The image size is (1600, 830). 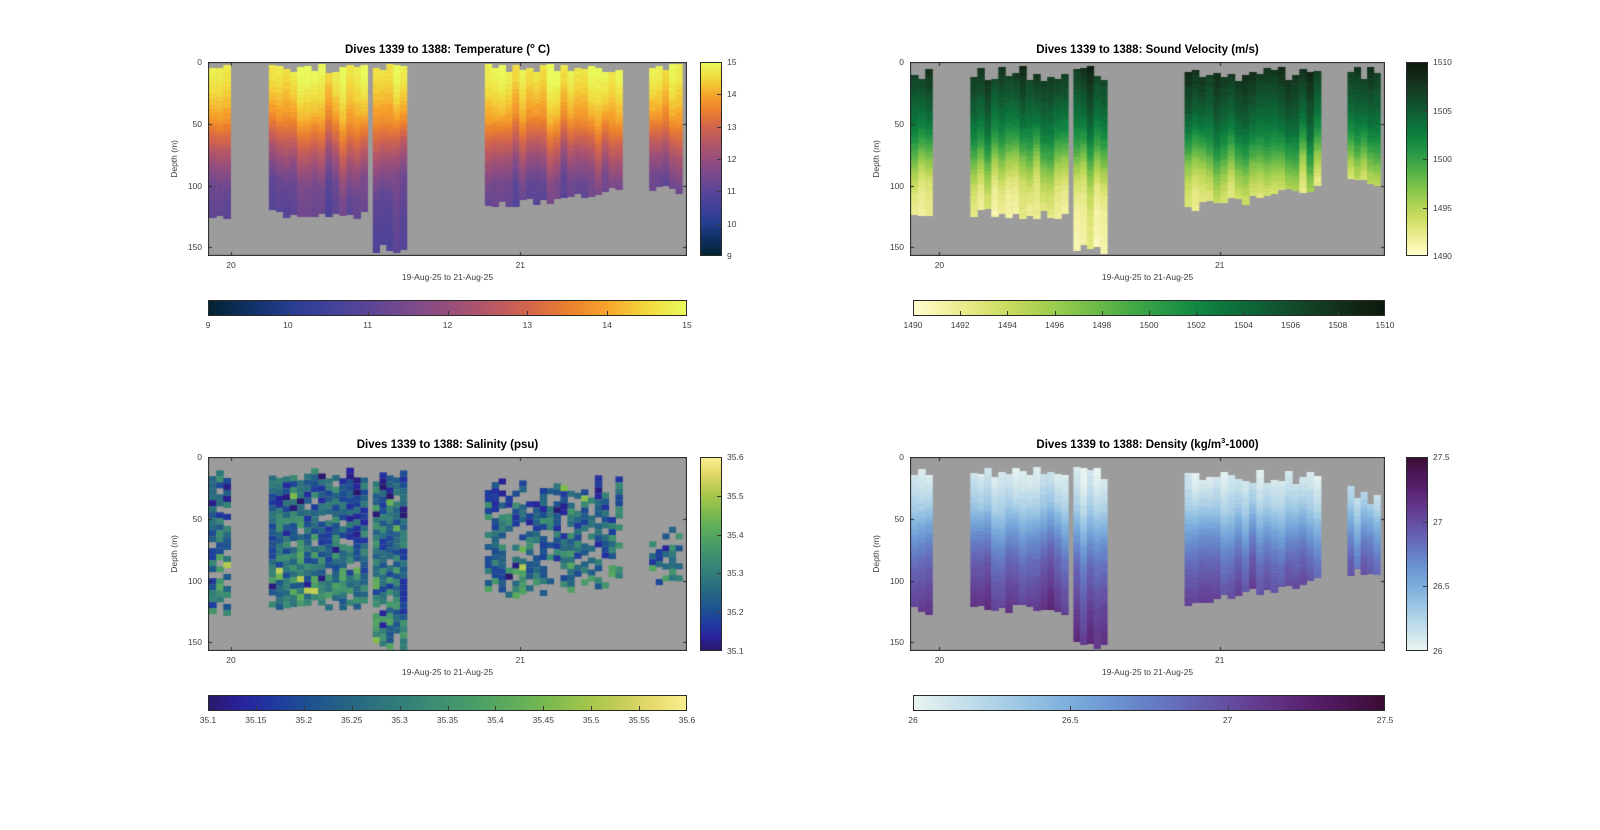 What do you see at coordinates (735, 651) in the screenshot?
I see `colorbar-tick-label: 35.1` at bounding box center [735, 651].